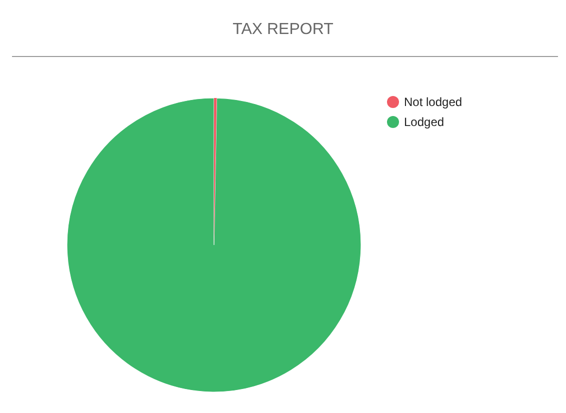 This screenshot has width=566, height=413. I want to click on legend-label: Not lodged, so click(433, 102).